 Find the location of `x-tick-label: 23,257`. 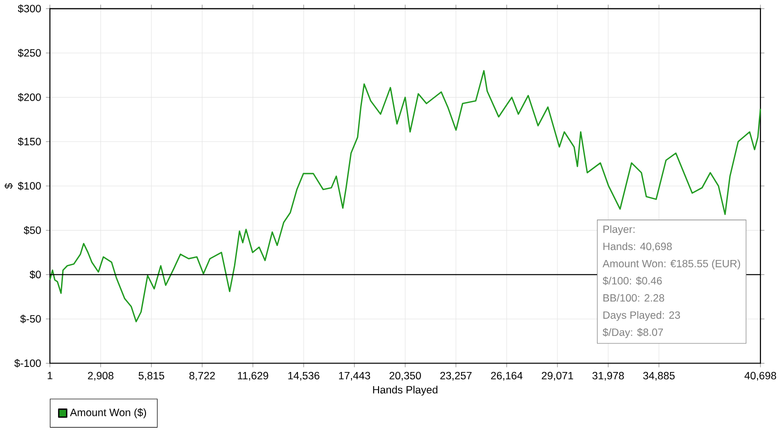

x-tick-label: 23,257 is located at coordinates (456, 376).